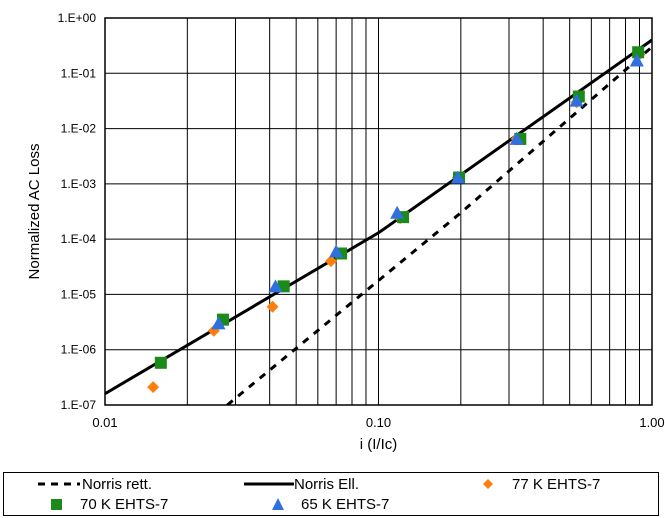  What do you see at coordinates (488, 484) in the screenshot?
I see `diamond-icon` at bounding box center [488, 484].